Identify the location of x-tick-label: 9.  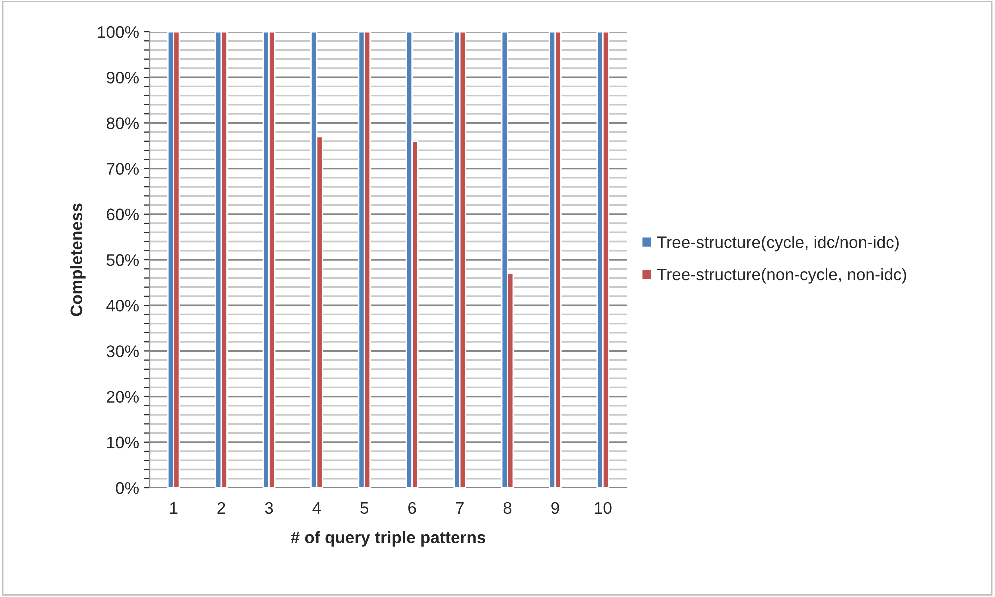
(556, 508).